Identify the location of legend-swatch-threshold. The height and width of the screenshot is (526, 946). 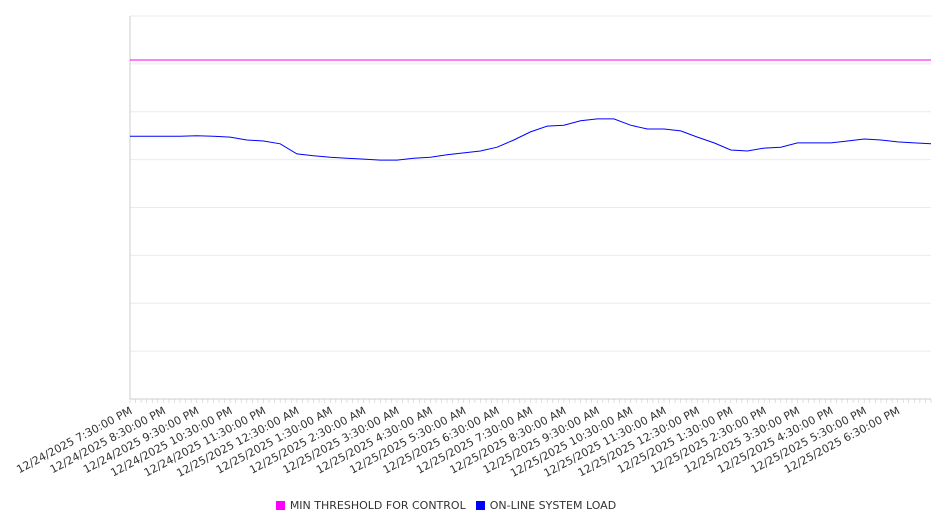
(280, 505).